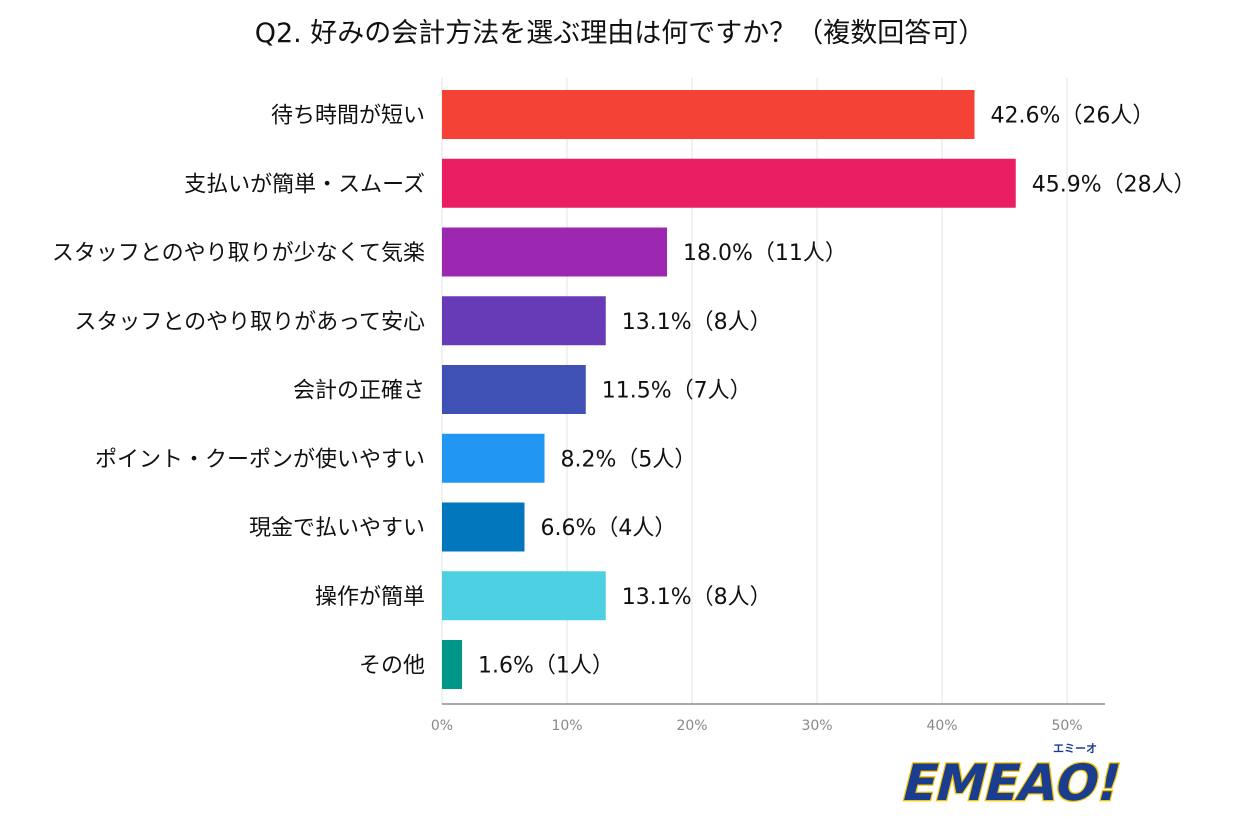 The image size is (1235, 819). What do you see at coordinates (757, 726) in the screenshot?
I see `x-axis-ticks: 0% 10% 20% 30% 40% 50%` at bounding box center [757, 726].